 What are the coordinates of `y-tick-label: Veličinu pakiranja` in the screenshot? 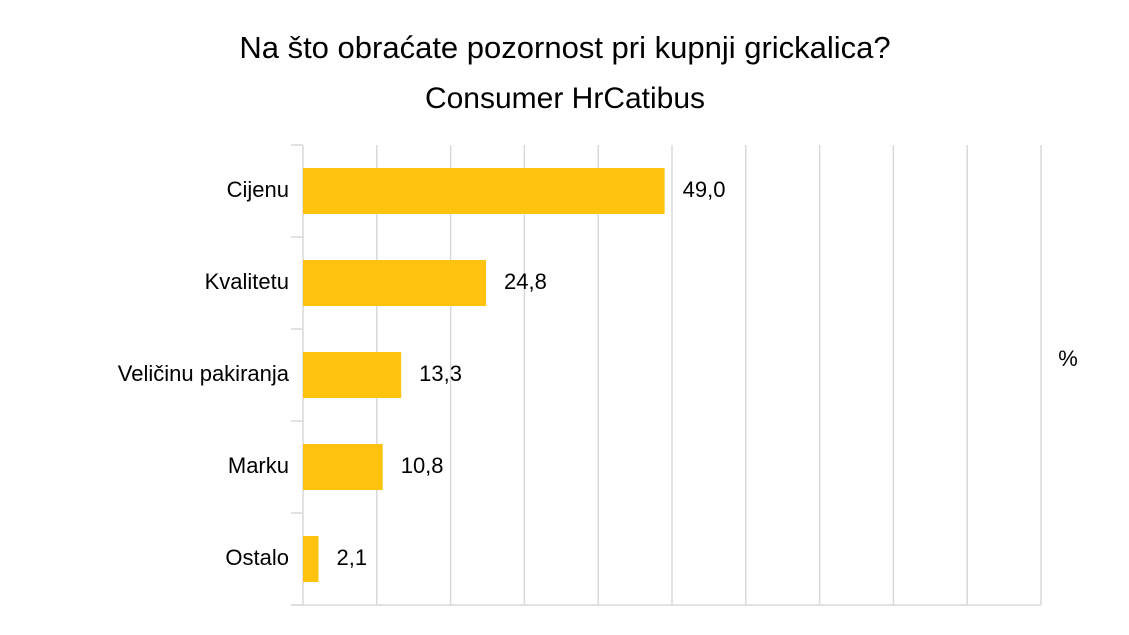 It's located at (204, 373).